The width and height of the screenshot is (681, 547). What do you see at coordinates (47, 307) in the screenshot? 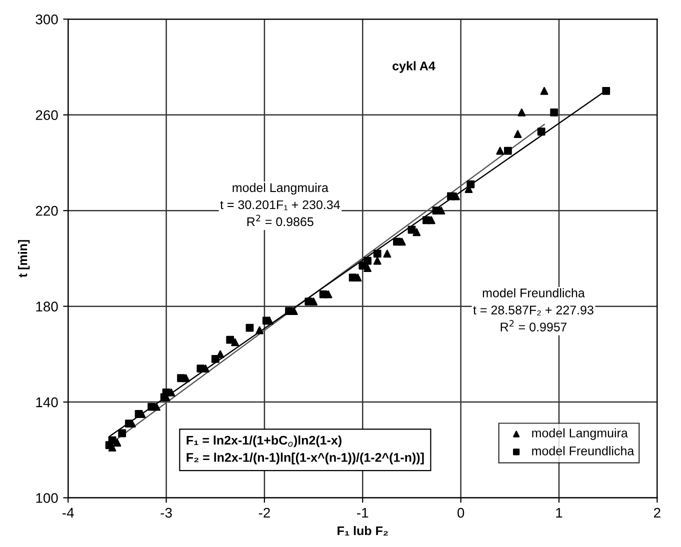
I see `y-tick-label: 180` at bounding box center [47, 307].